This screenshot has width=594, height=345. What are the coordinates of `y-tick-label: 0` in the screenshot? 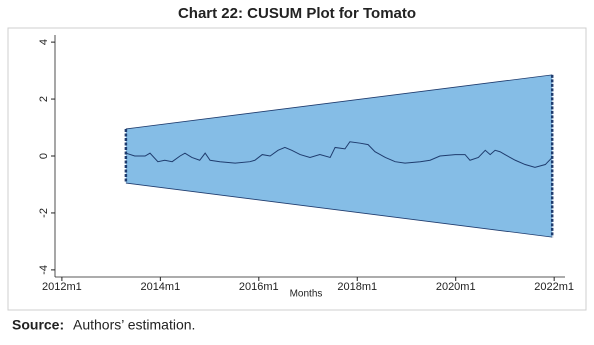 It's located at (44, 156).